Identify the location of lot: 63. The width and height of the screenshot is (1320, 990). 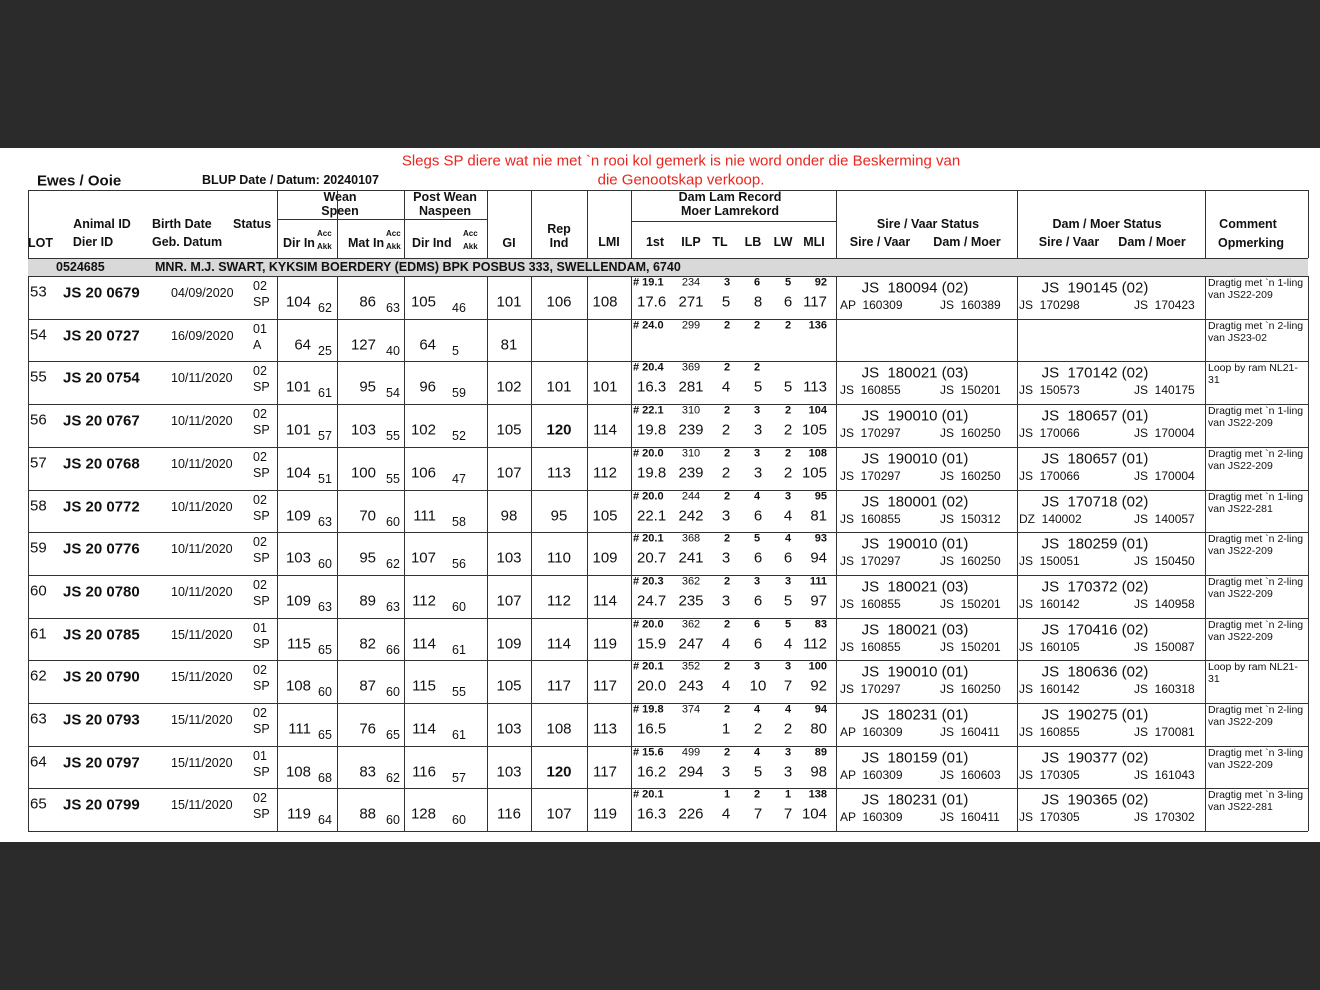
(38, 719).